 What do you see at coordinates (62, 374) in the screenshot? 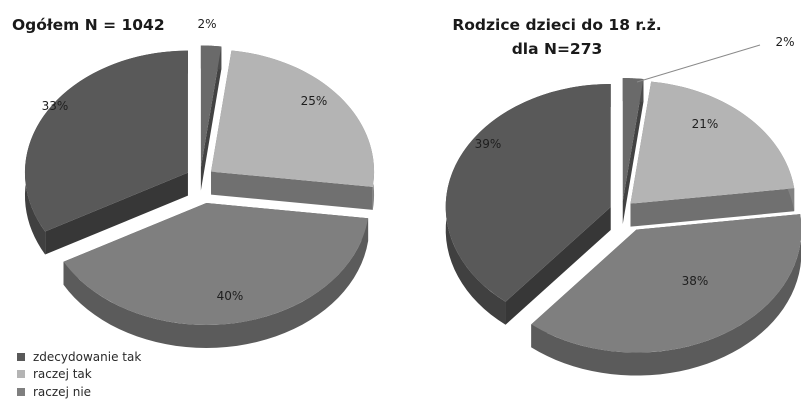
I see `legend-label-raczej-tak: raczej tak` at bounding box center [62, 374].